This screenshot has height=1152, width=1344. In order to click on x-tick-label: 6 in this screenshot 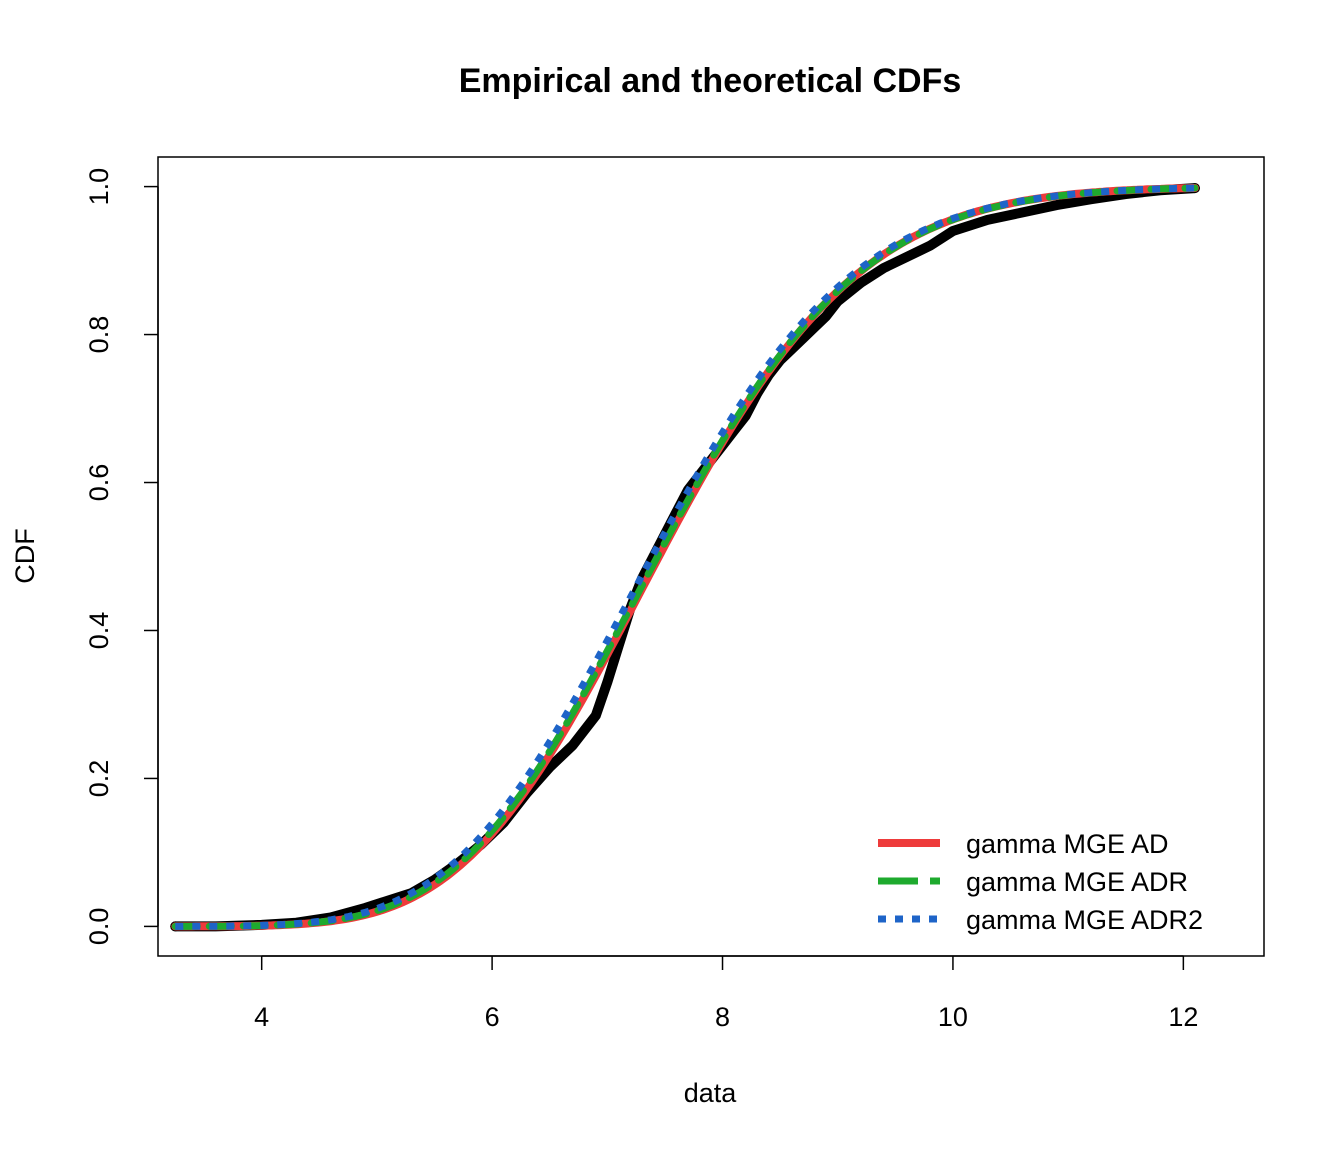, I will do `click(492, 1017)`.